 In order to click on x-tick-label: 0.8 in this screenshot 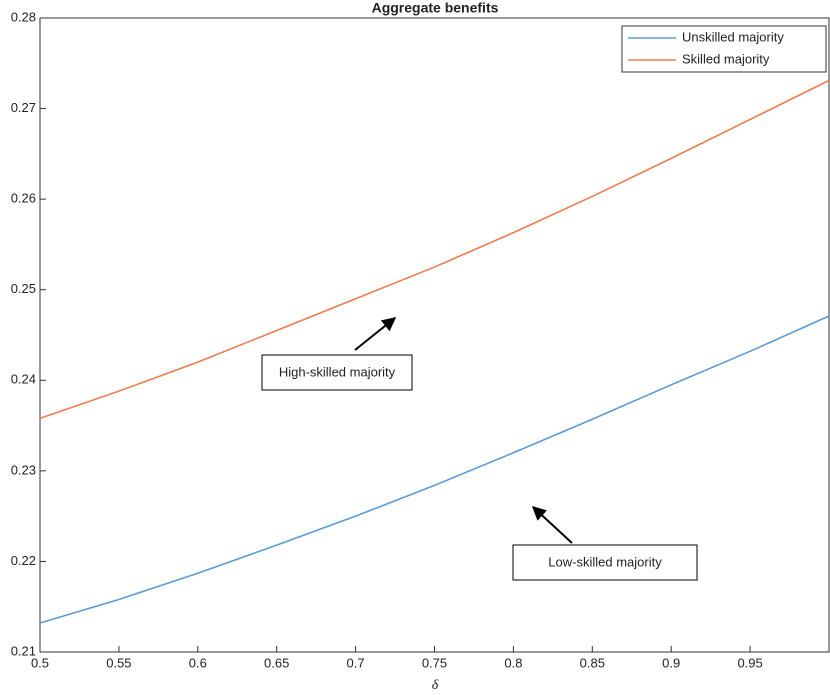, I will do `click(513, 662)`.